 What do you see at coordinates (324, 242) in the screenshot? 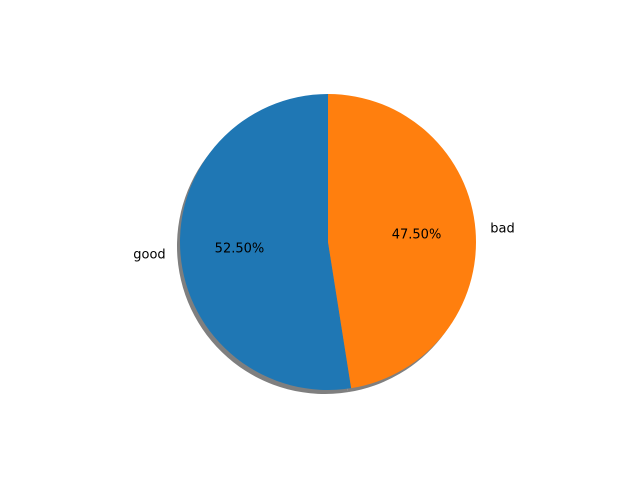
I see `pie-labels: good 52.50% bad 47.50%` at bounding box center [324, 242].